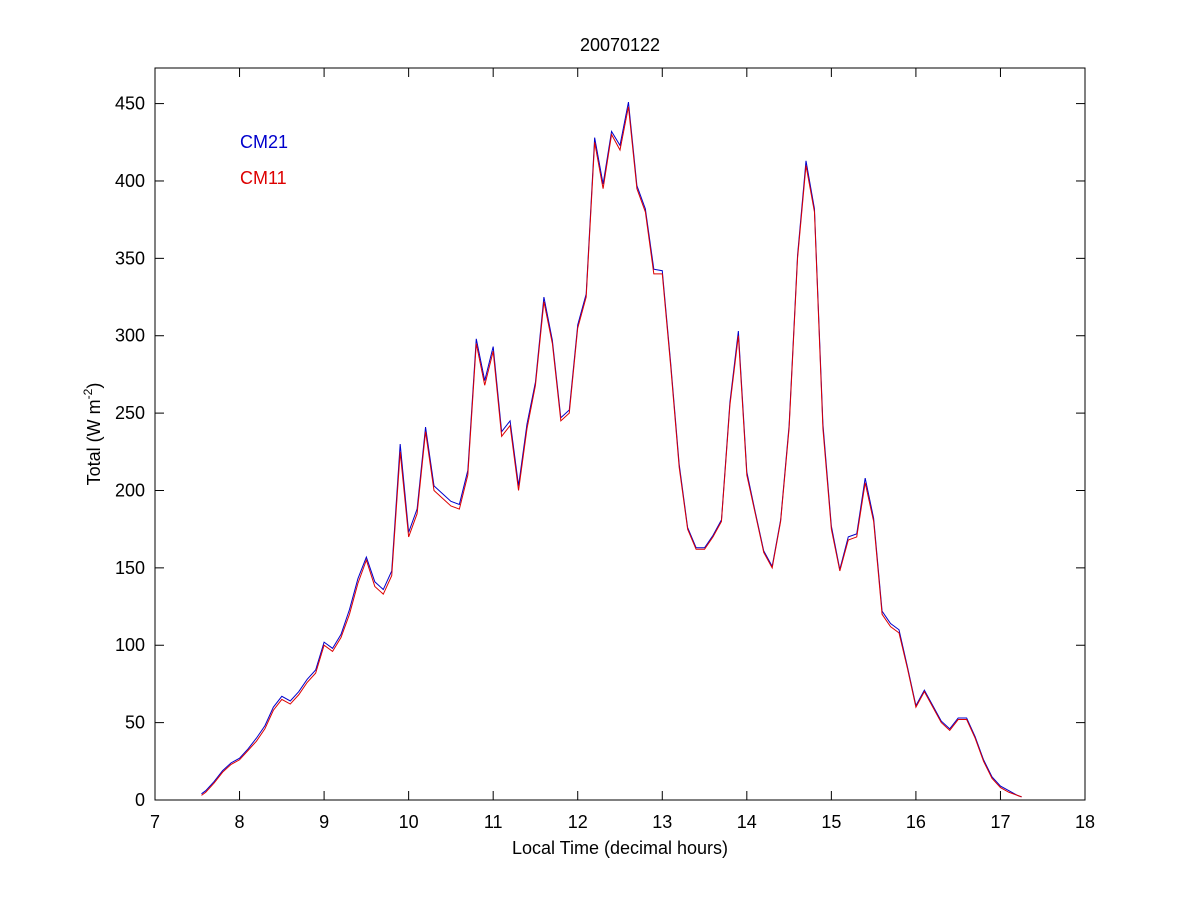  Describe the element at coordinates (130, 568) in the screenshot. I see `y-tick-label: 150` at that location.